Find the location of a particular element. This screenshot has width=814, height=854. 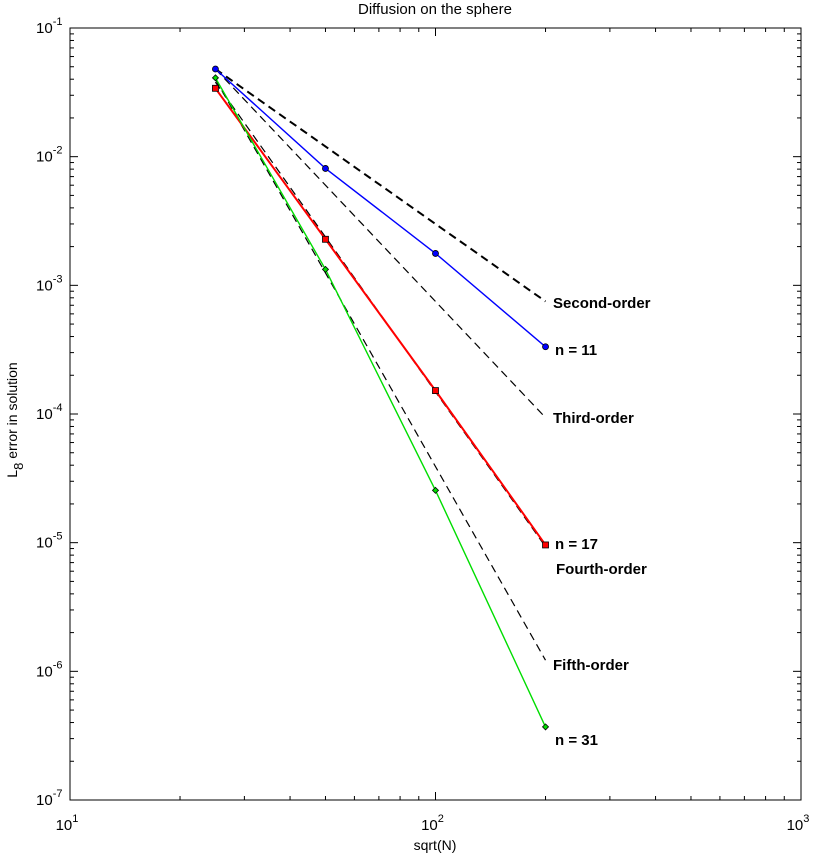

annotation-label: Third-order is located at coordinates (593, 418).